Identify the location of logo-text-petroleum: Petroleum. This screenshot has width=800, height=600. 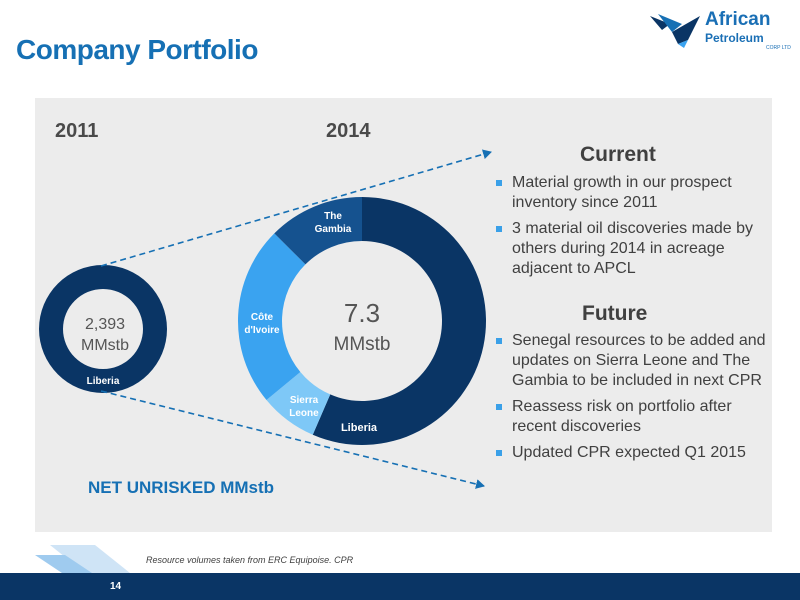
(734, 38).